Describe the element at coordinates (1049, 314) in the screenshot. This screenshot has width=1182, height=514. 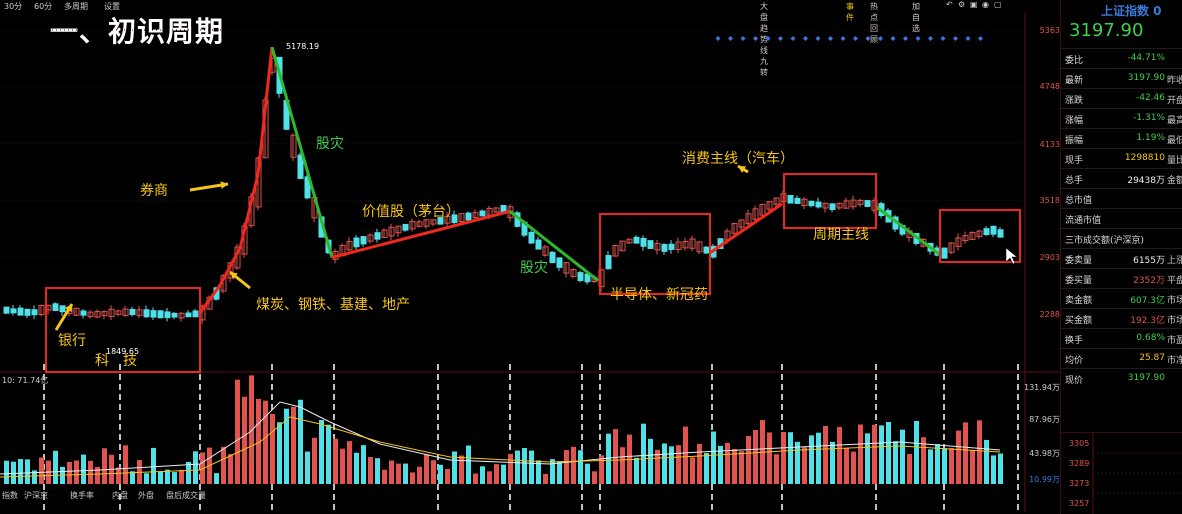
I see `price-tick: 2288` at that location.